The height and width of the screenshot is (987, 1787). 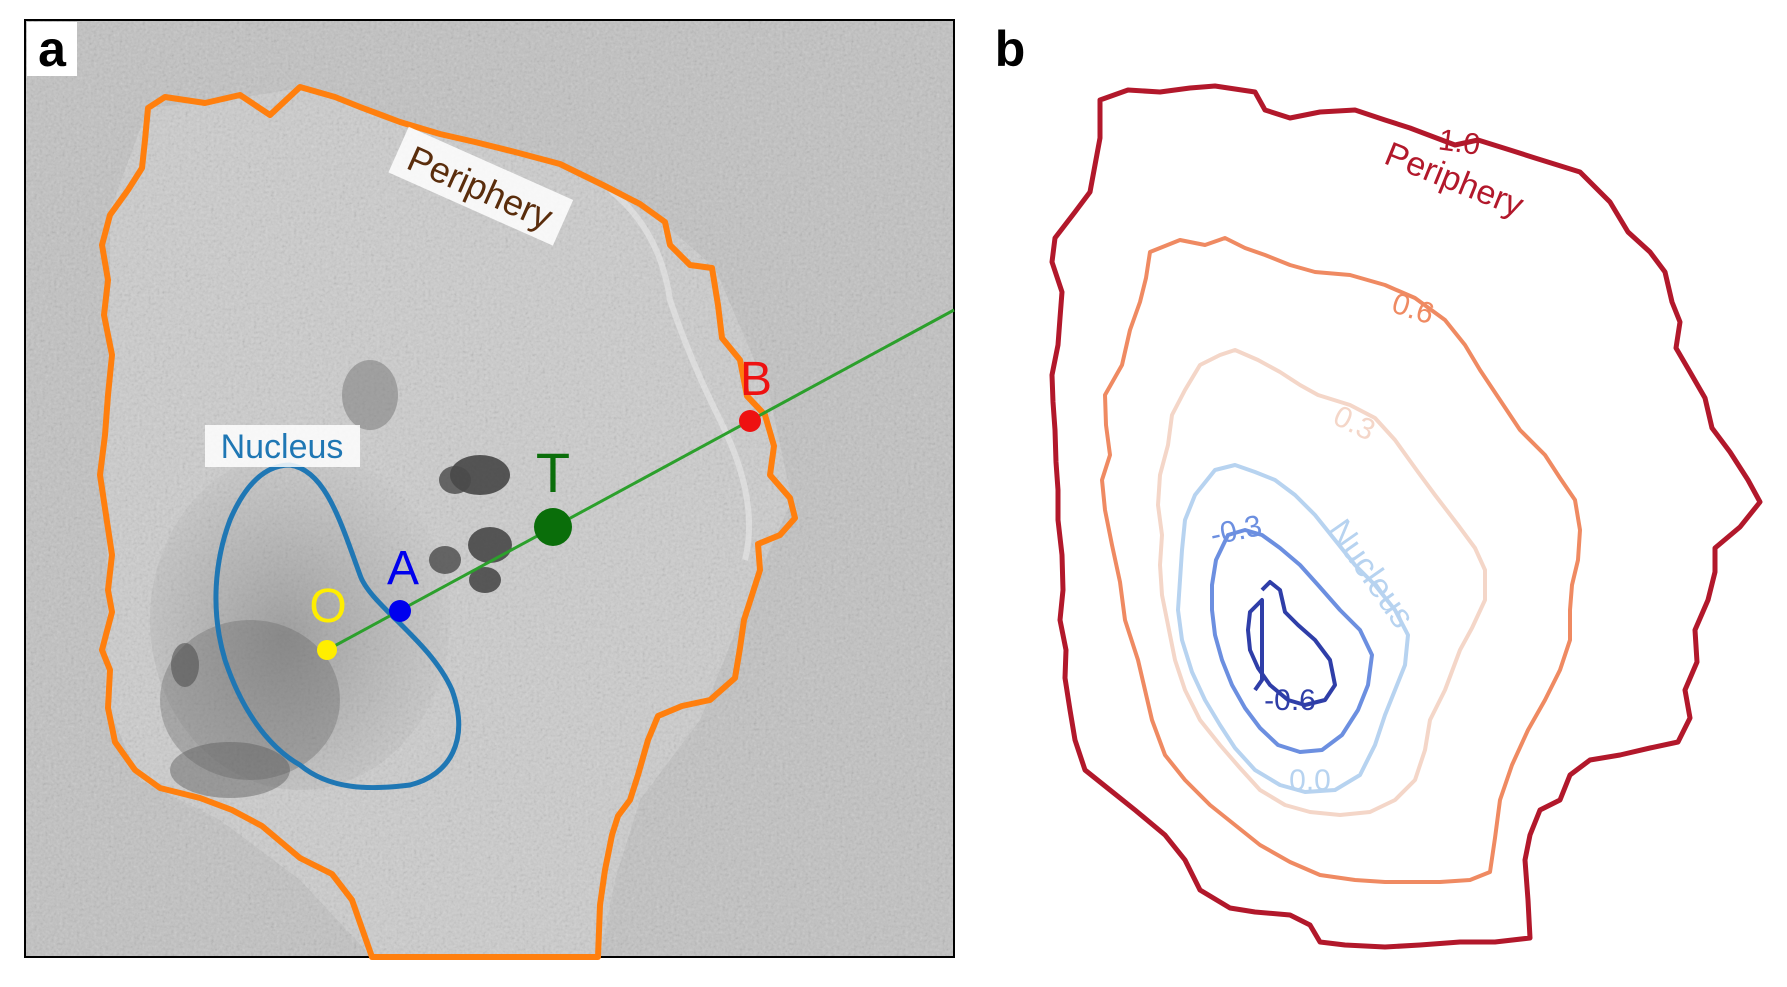 I want to click on point-a-marker, so click(x=400, y=611).